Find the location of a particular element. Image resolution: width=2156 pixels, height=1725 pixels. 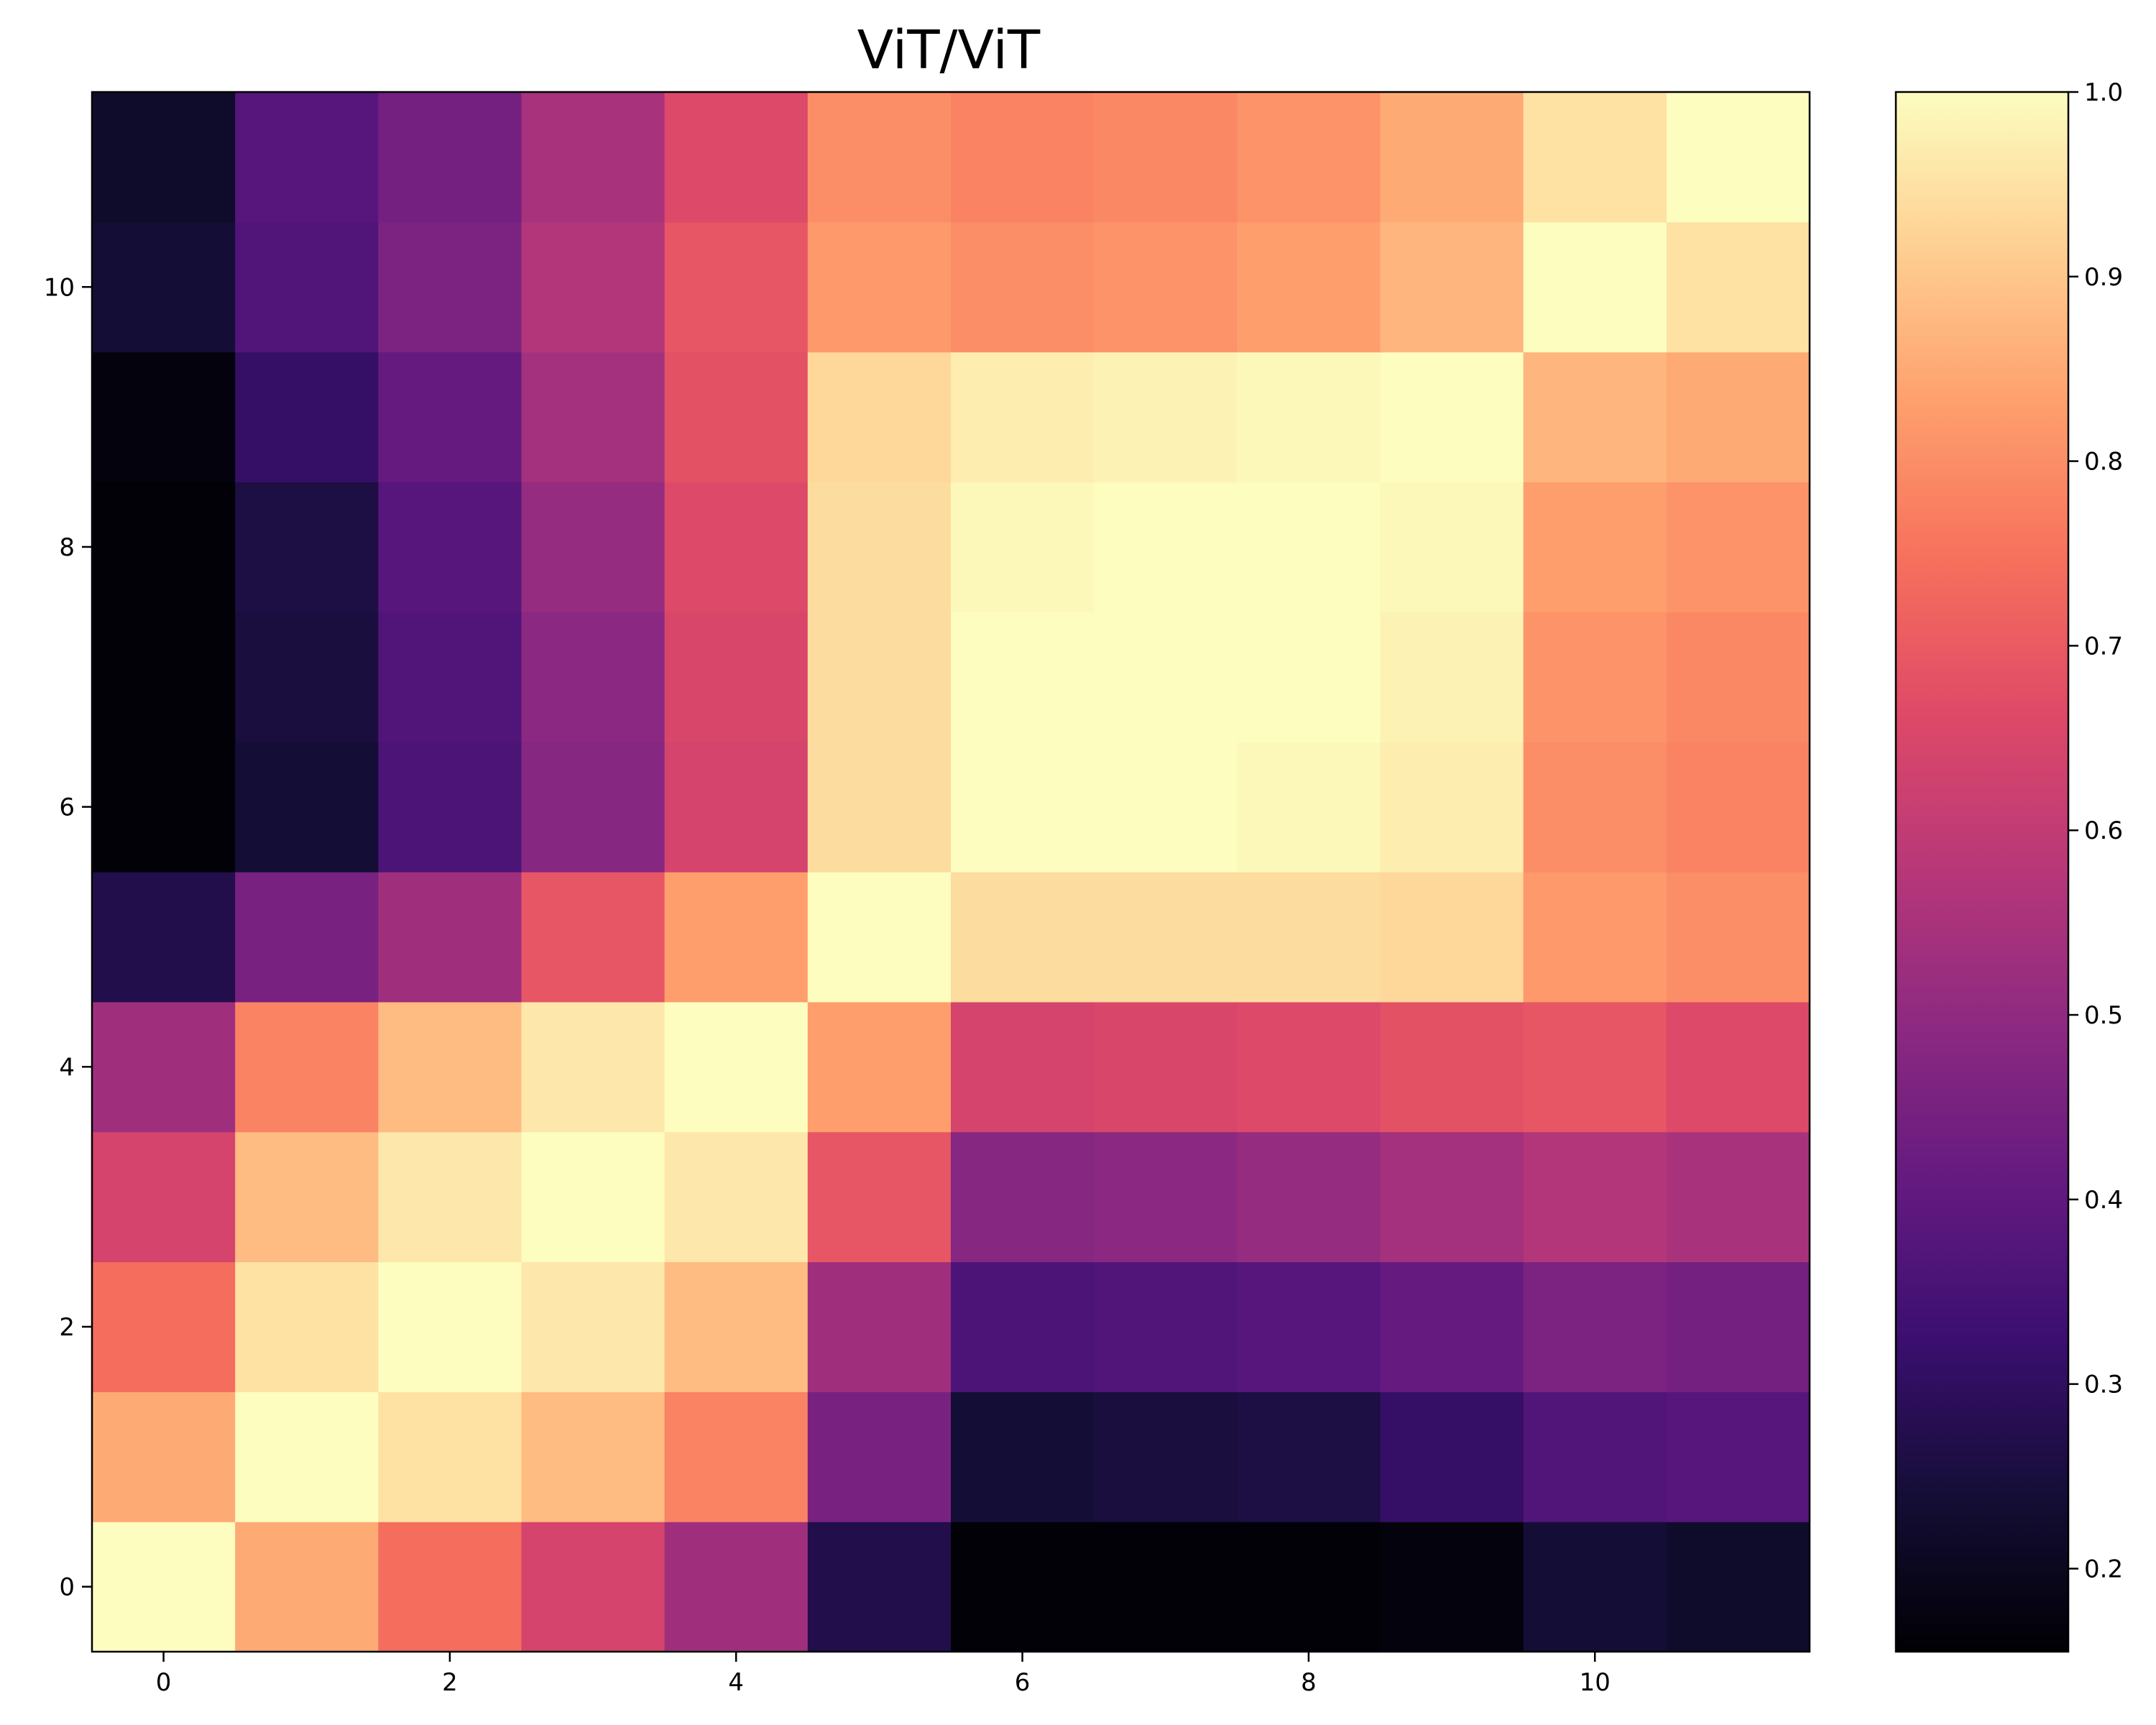

heatmap-cell-r11-c8 is located at coordinates (1309, 157).